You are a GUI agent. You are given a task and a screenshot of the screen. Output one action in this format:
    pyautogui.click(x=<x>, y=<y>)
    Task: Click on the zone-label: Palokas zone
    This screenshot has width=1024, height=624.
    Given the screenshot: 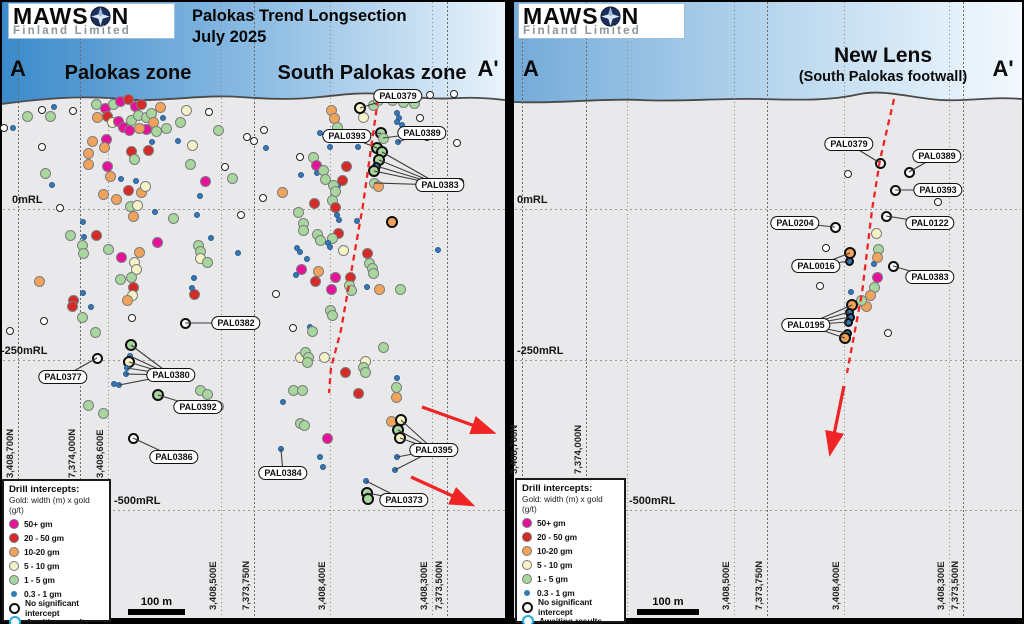 What is the action you would take?
    pyautogui.click(x=128, y=73)
    